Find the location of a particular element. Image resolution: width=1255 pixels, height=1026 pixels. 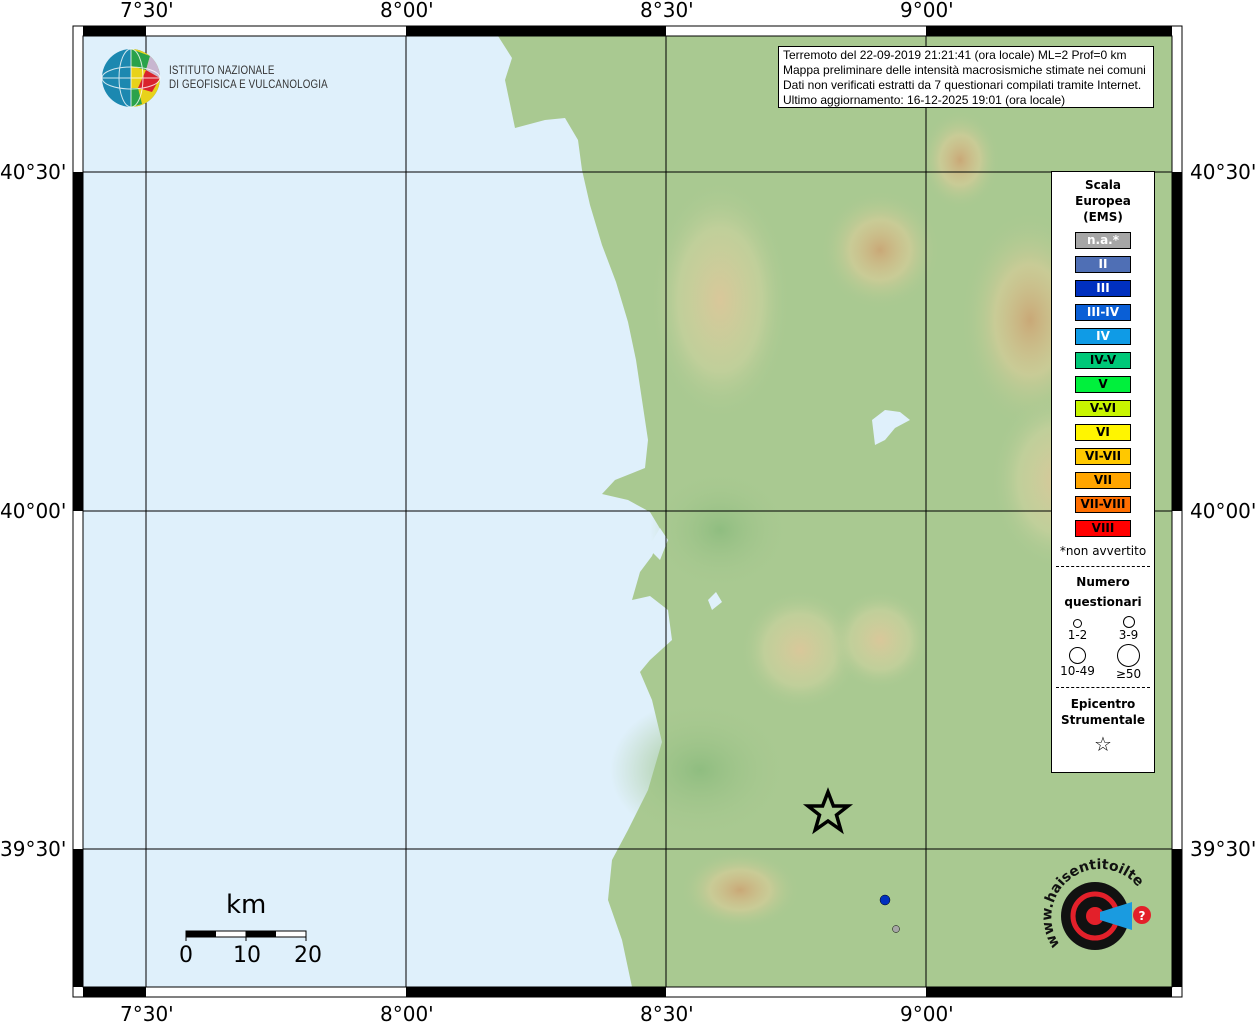

intensity-swatch: V is located at coordinates (1103, 384).